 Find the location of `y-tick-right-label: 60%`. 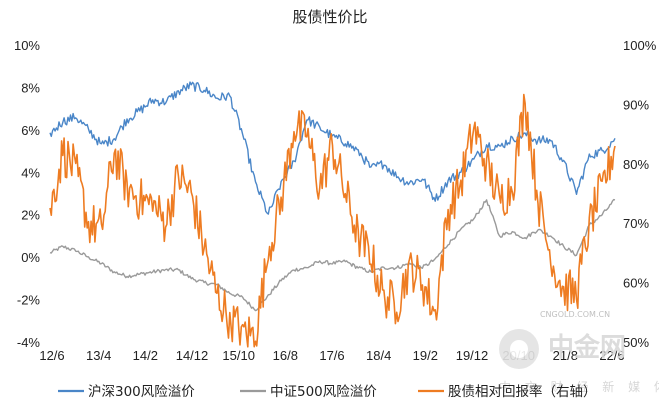

y-tick-right-label: 60% is located at coordinates (636, 283).